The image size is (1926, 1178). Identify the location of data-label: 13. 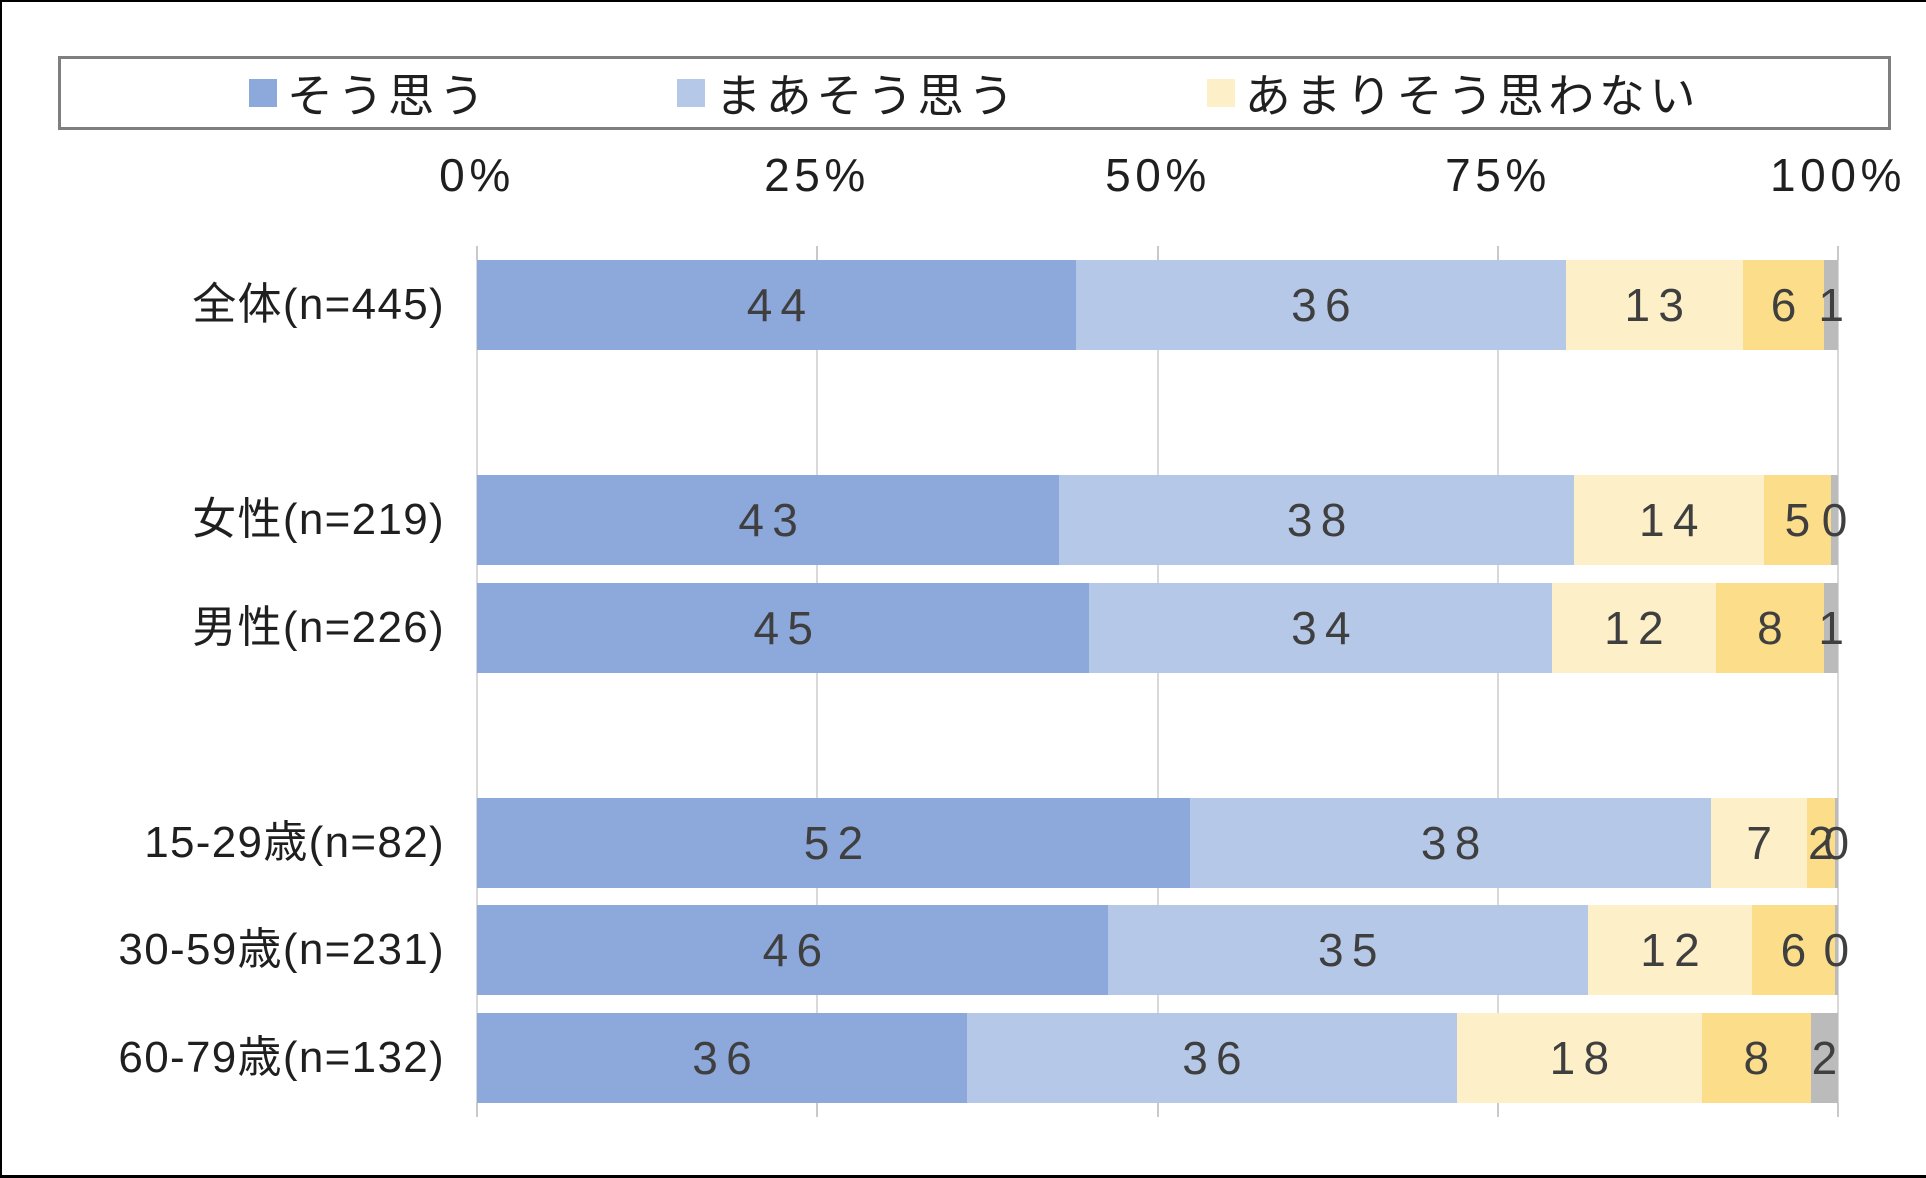
(1658, 305).